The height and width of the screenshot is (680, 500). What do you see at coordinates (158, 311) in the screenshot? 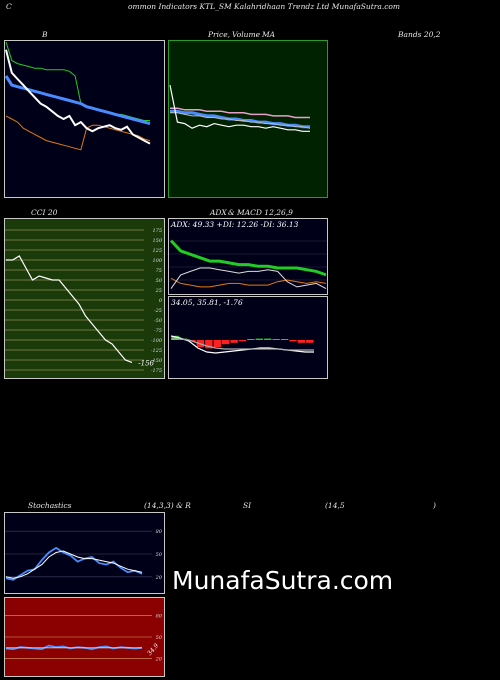
I see `tick-label: -25` at bounding box center [158, 311].